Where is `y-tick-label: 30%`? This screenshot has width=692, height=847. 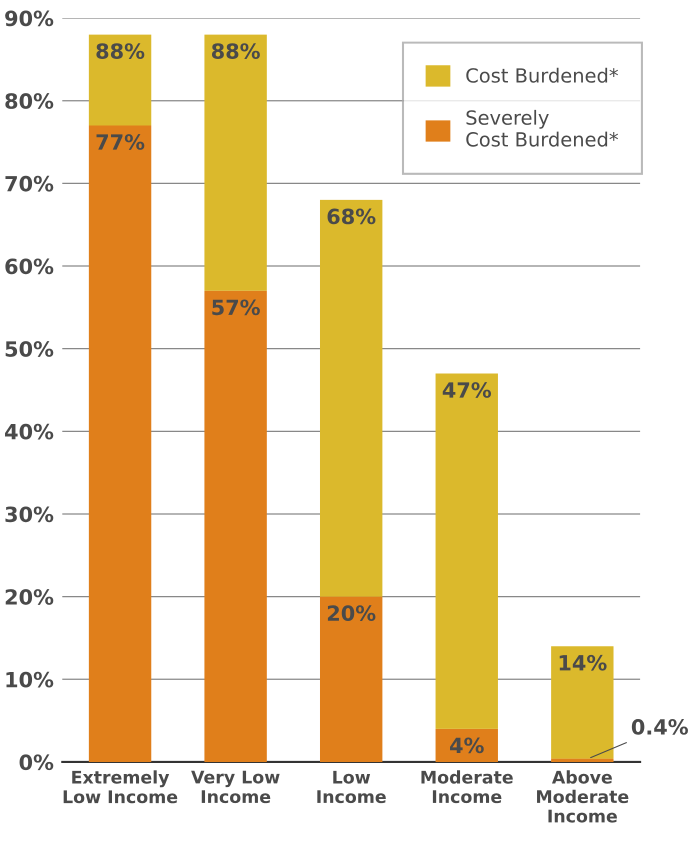
y-tick-label: 30% is located at coordinates (29, 514).